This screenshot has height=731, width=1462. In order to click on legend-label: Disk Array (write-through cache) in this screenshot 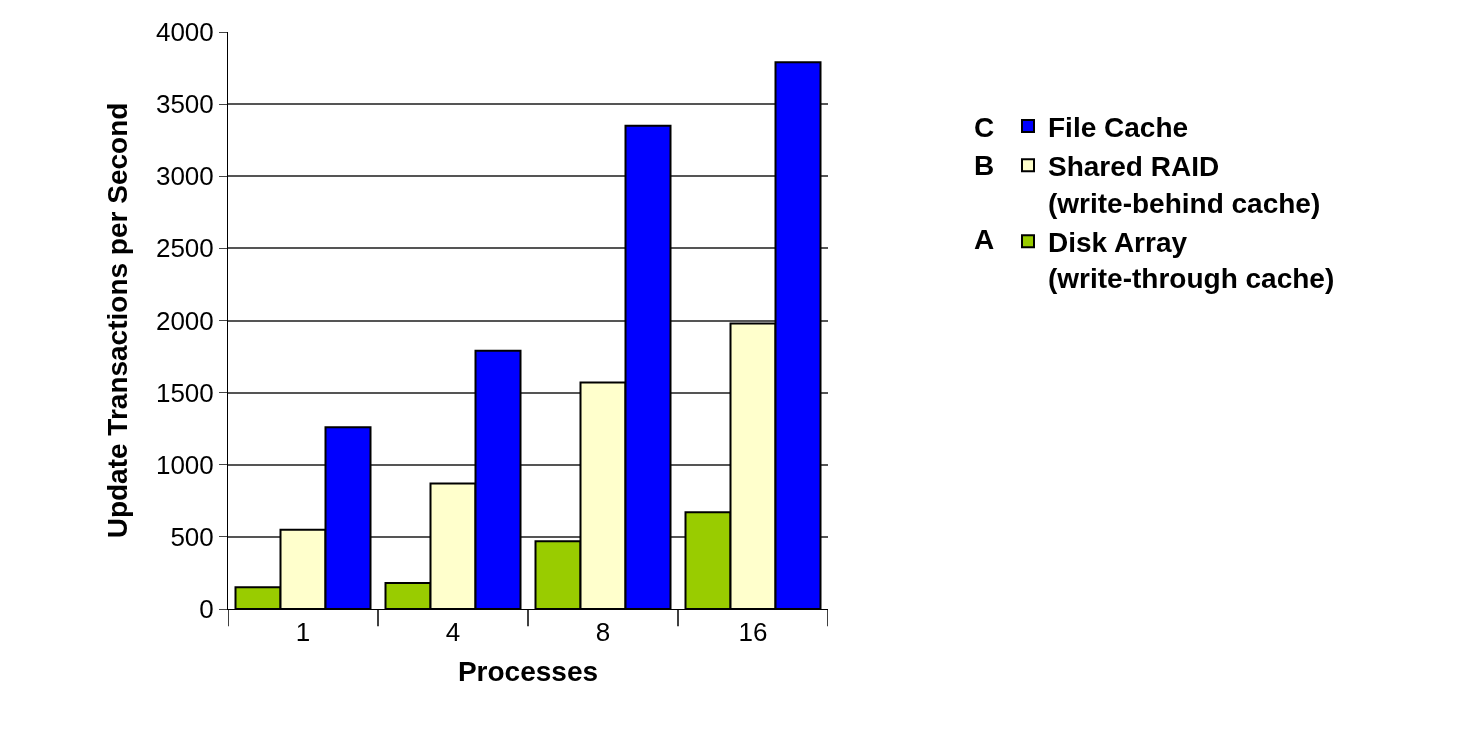, I will do `click(1191, 261)`.